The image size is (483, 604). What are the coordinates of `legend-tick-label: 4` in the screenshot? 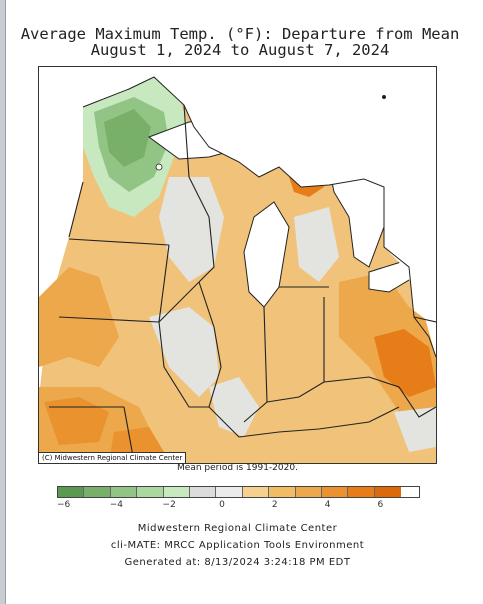 It's located at (327, 505).